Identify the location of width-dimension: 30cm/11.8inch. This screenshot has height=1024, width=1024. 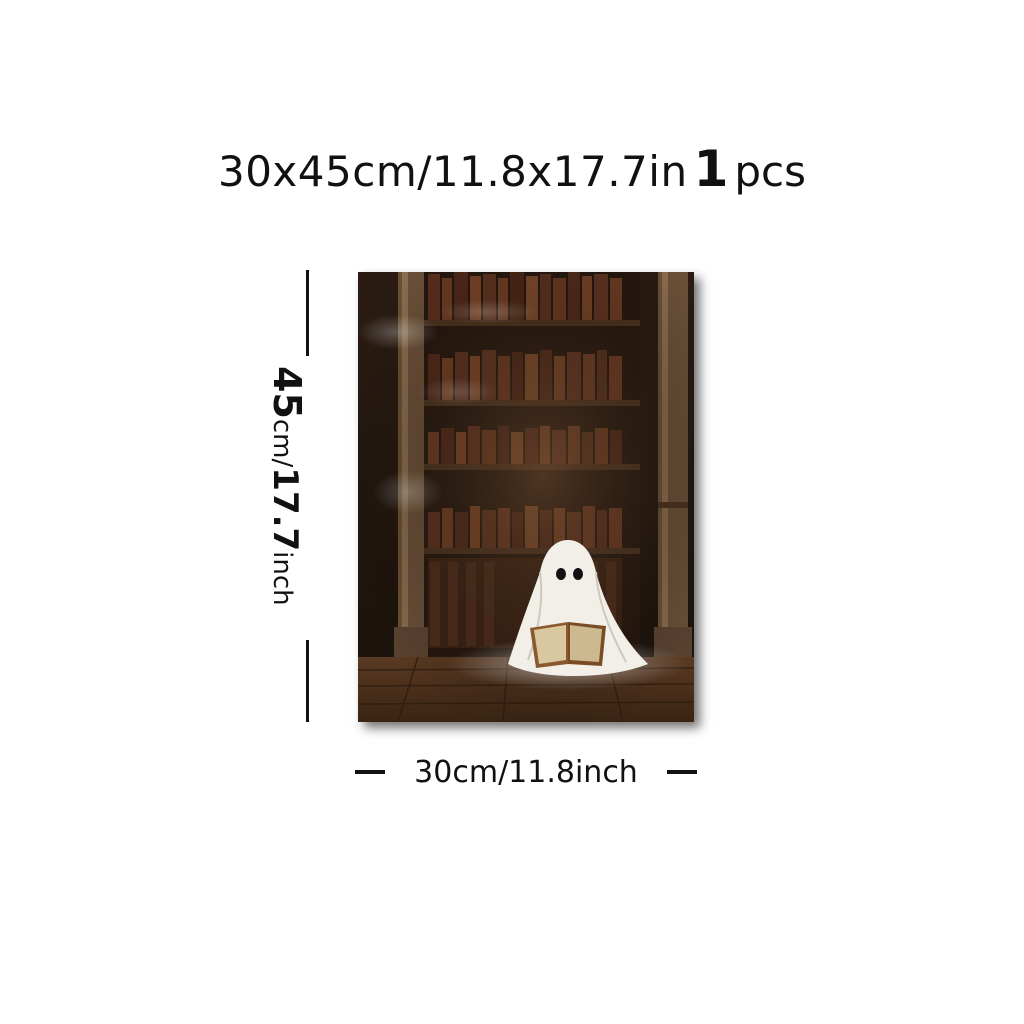
(526, 772).